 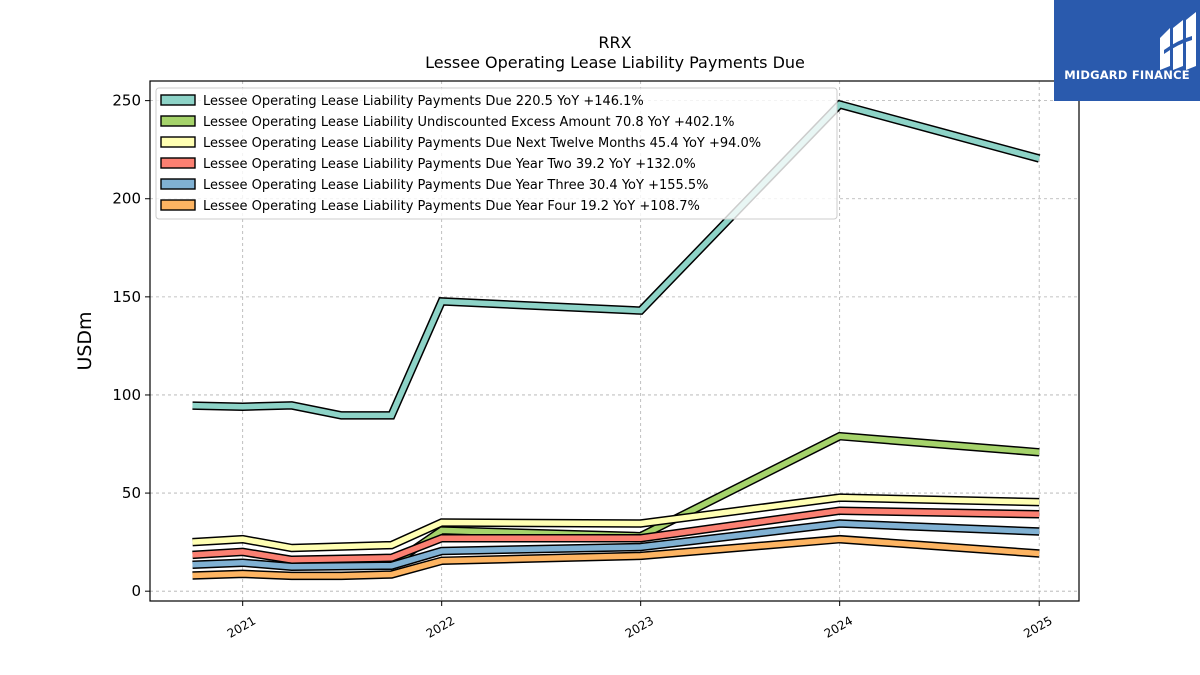 What do you see at coordinates (131, 493) in the screenshot?
I see `y-tick-label: 50` at bounding box center [131, 493].